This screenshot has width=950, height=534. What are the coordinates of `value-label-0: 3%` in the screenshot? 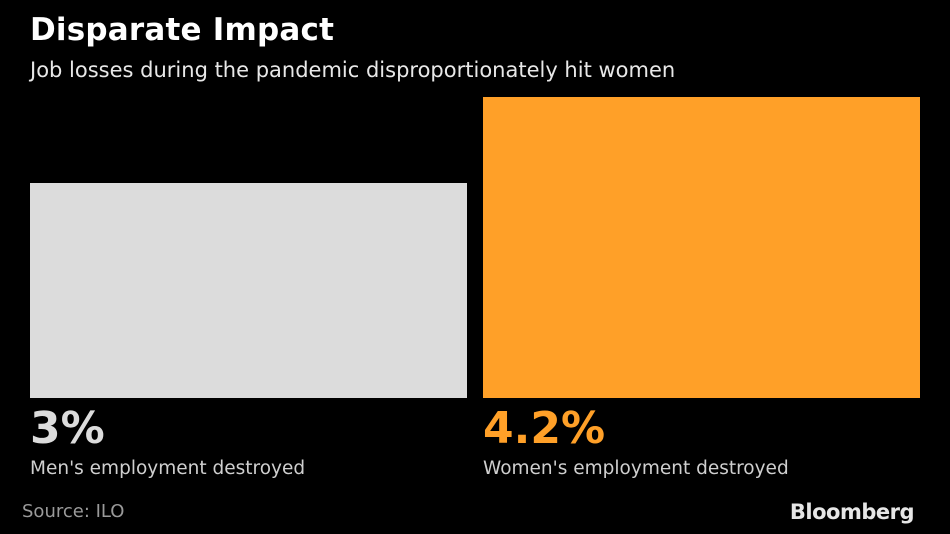 It's located at (67, 428).